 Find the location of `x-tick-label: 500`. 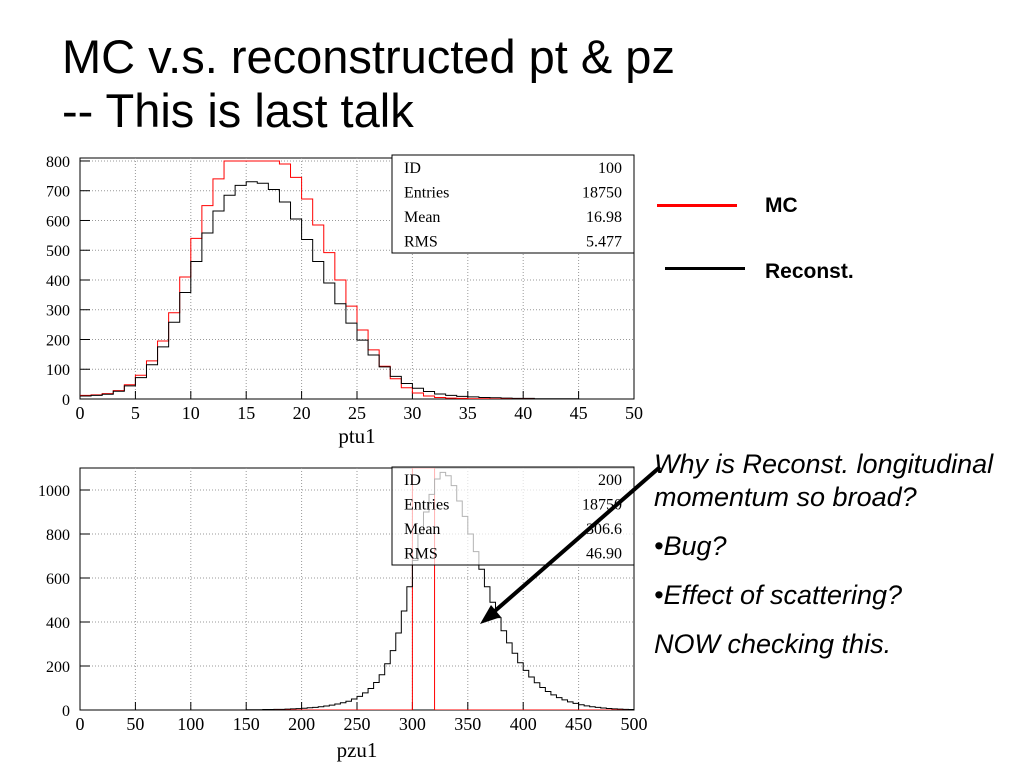

x-tick-label: 500 is located at coordinates (634, 724).